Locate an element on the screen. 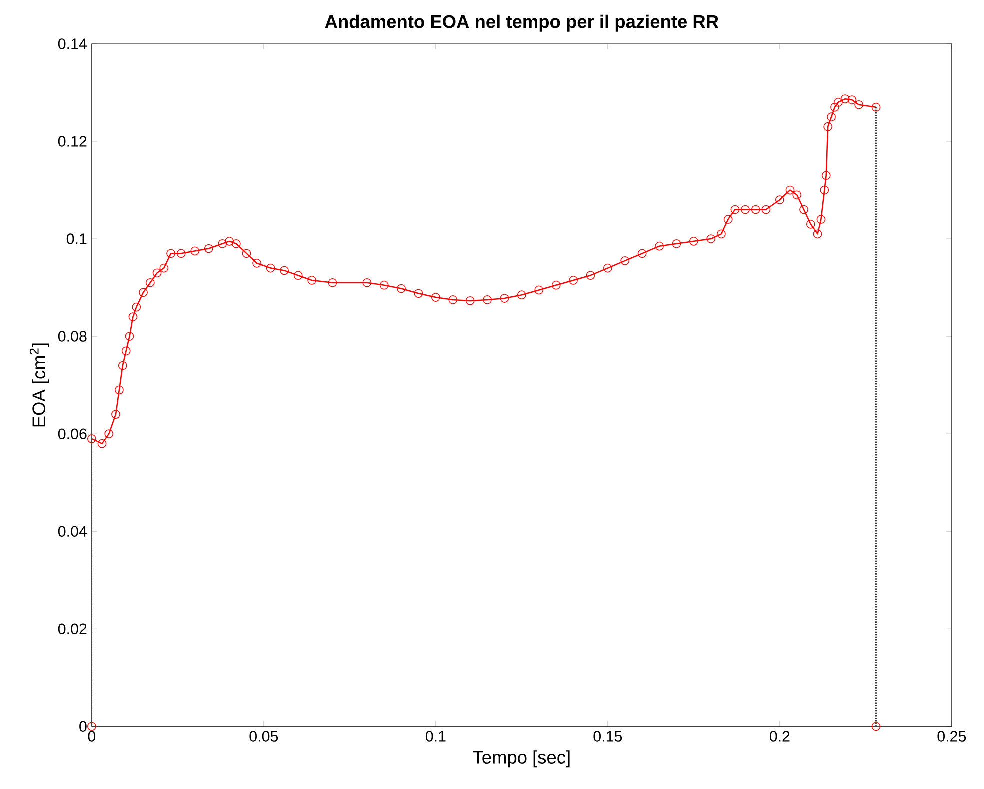  y-tick-label: 0.02 is located at coordinates (72, 629).